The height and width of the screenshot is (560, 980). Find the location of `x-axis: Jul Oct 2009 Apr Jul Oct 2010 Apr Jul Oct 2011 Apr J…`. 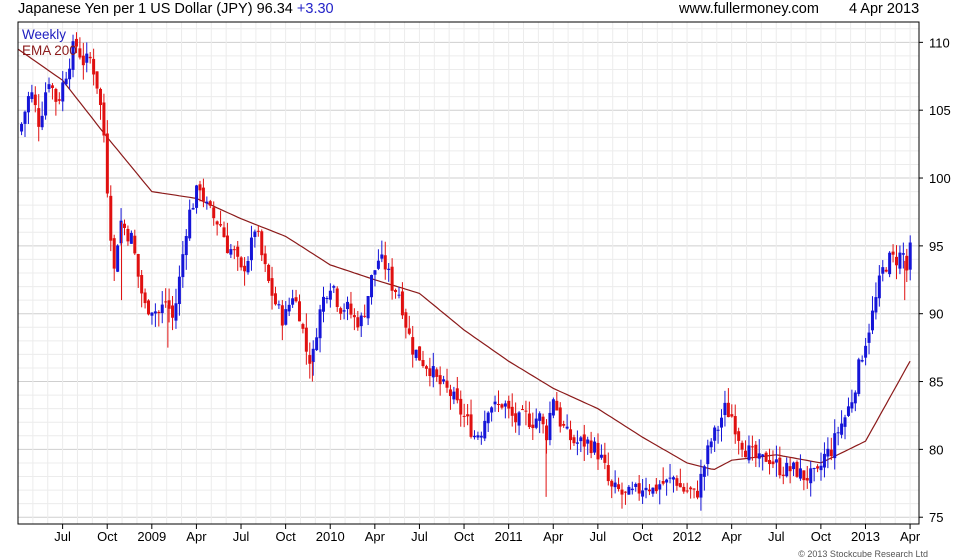

x-axis: Jul Oct 2009 Apr Jul Oct 2010 Apr Jul Oct 2011 Apr J… is located at coordinates (487, 534).